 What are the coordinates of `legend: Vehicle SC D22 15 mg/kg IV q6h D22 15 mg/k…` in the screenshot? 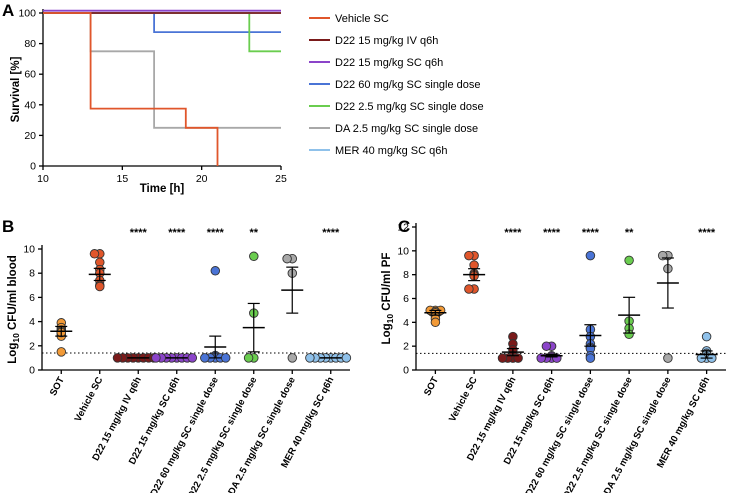 It's located at (396, 85).